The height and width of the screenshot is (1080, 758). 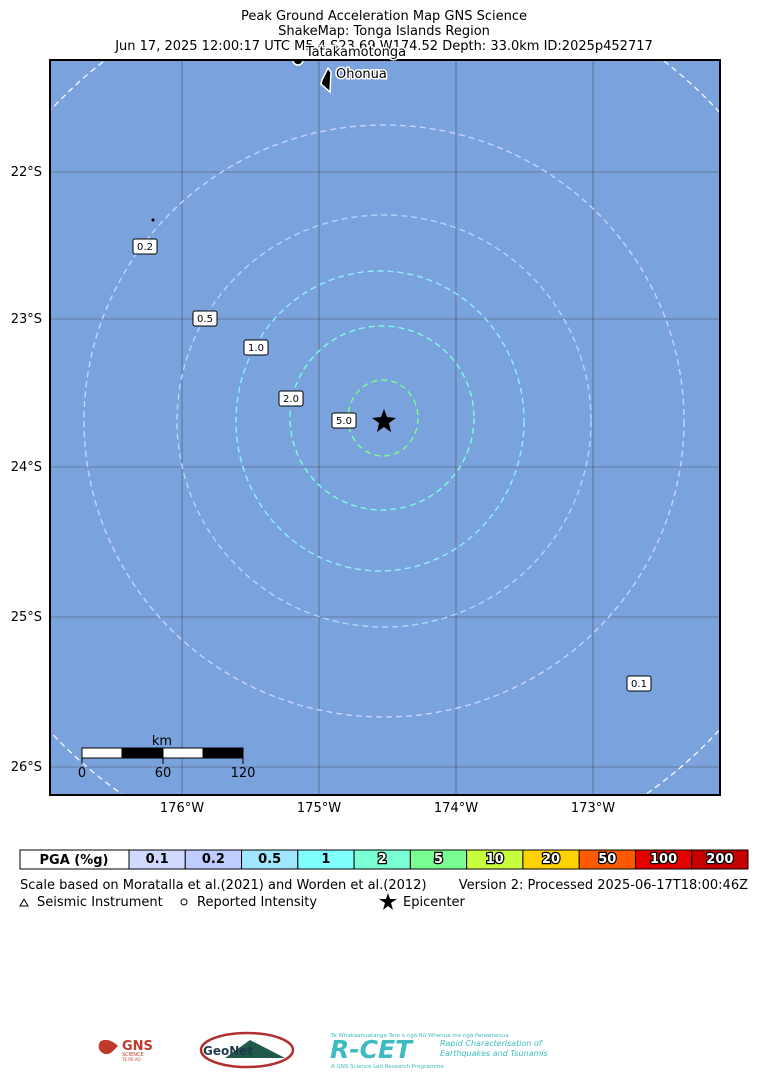 I want to click on legend-level: 50, so click(x=607, y=859).